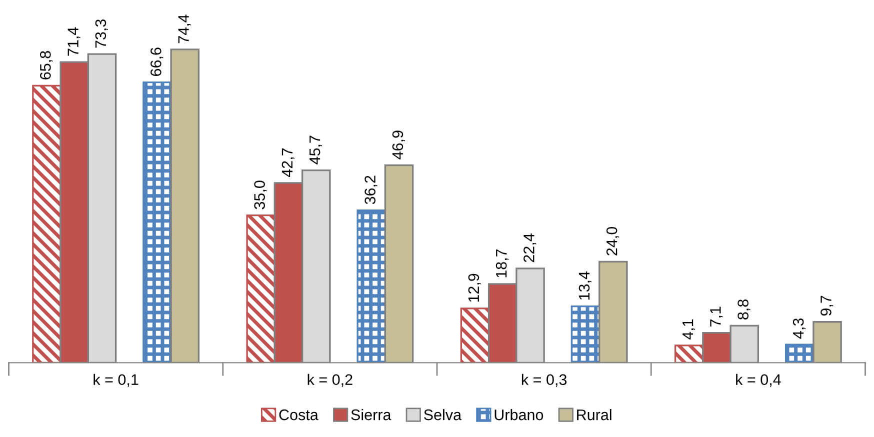 The height and width of the screenshot is (437, 874). Describe the element at coordinates (157, 62) in the screenshot. I see `data-label: 66,6` at that location.